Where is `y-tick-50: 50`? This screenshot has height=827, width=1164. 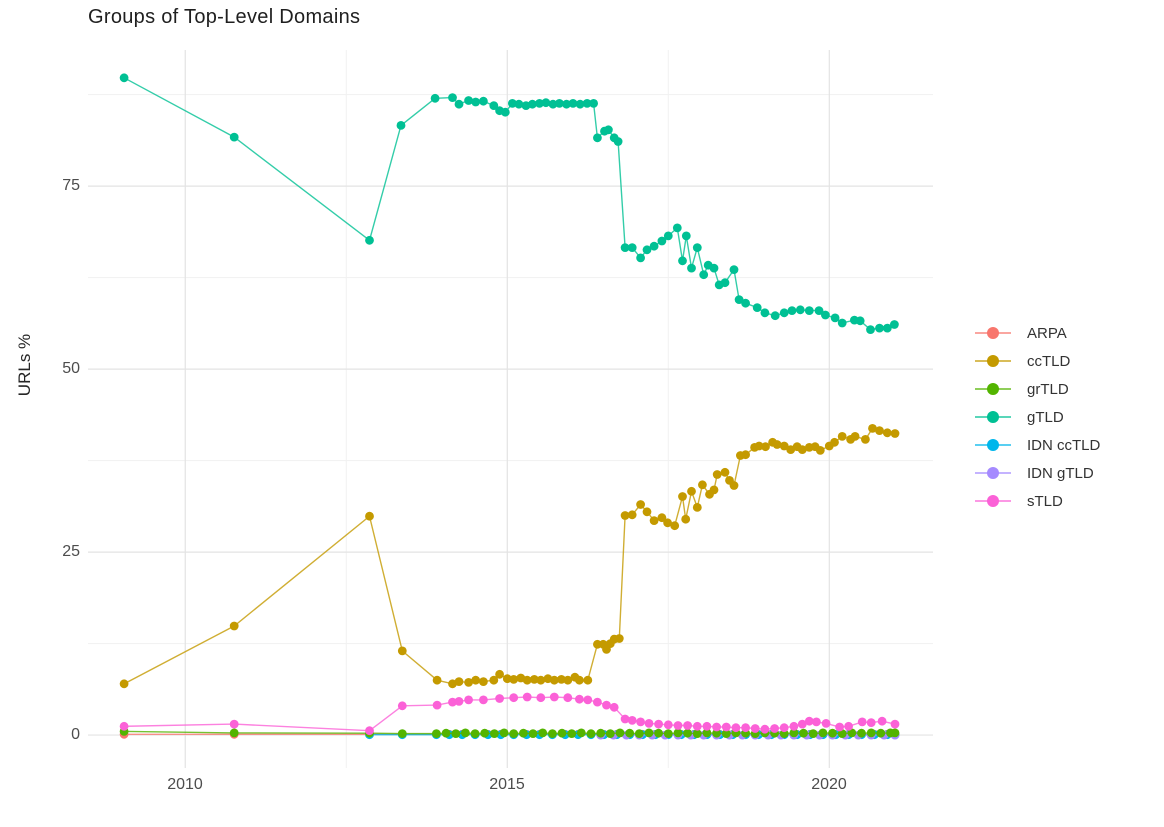 y-tick-50: 50 is located at coordinates (71, 368).